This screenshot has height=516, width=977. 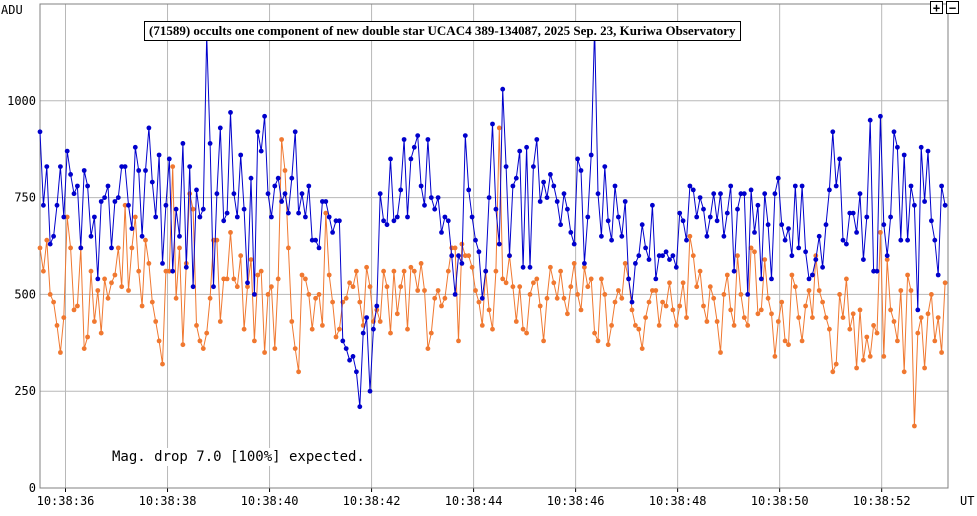 I want to click on zoom-in-button: +, so click(x=936, y=7).